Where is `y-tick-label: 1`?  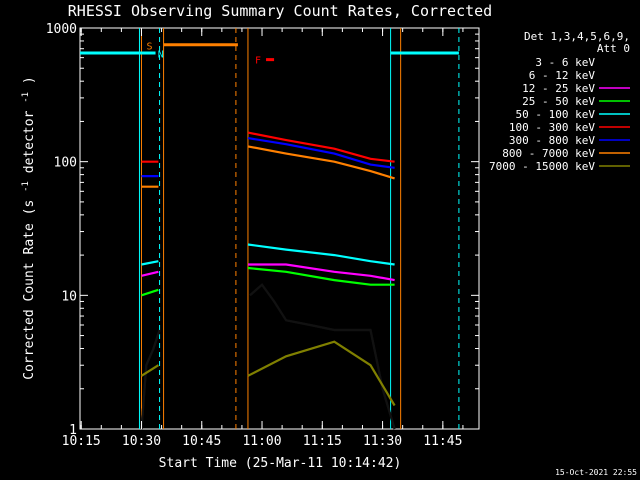
y-tick-label: 1 is located at coordinates (73, 430).